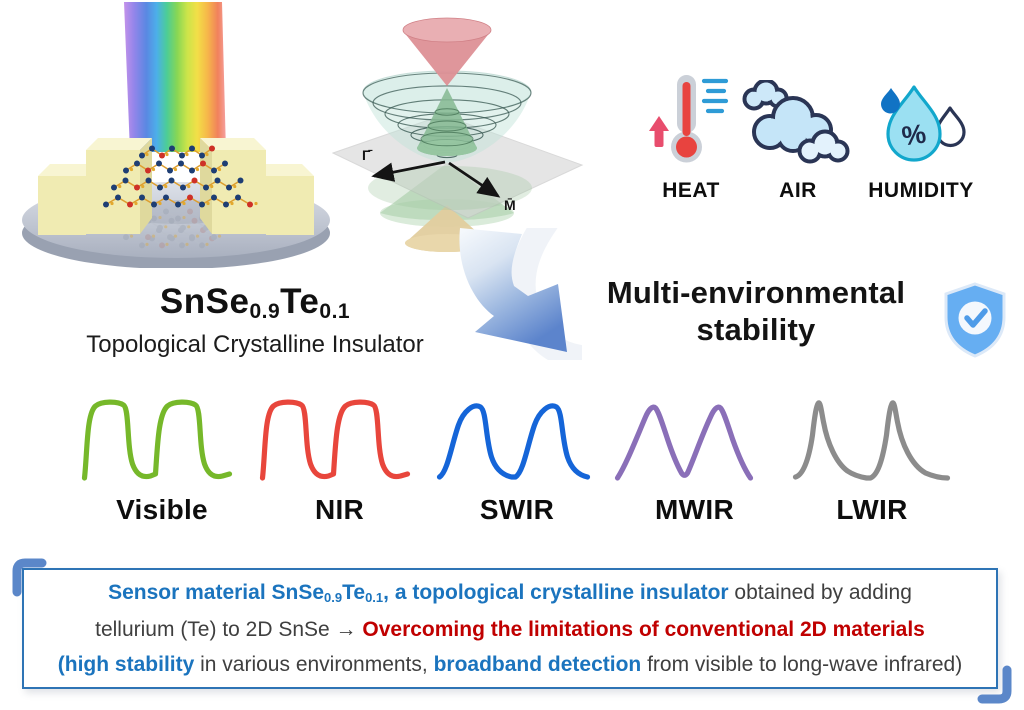 Image resolution: width=1024 pixels, height=710 pixels. What do you see at coordinates (300, 301) in the screenshot?
I see `formula-segment: Te` at bounding box center [300, 301].